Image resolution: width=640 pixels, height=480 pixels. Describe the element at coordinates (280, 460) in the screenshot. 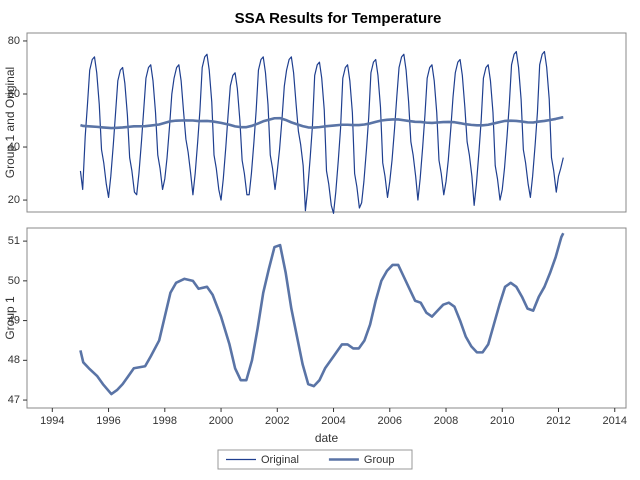

I see `legend-label: Original` at that location.